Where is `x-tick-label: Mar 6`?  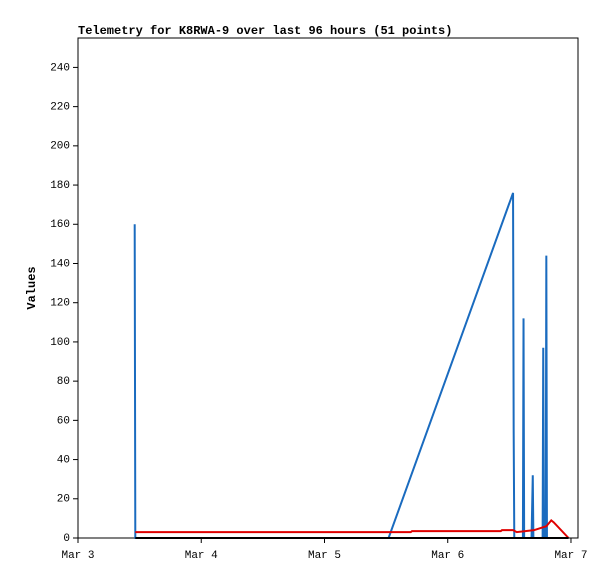
x-tick-label: Mar 6 is located at coordinates (447, 556).